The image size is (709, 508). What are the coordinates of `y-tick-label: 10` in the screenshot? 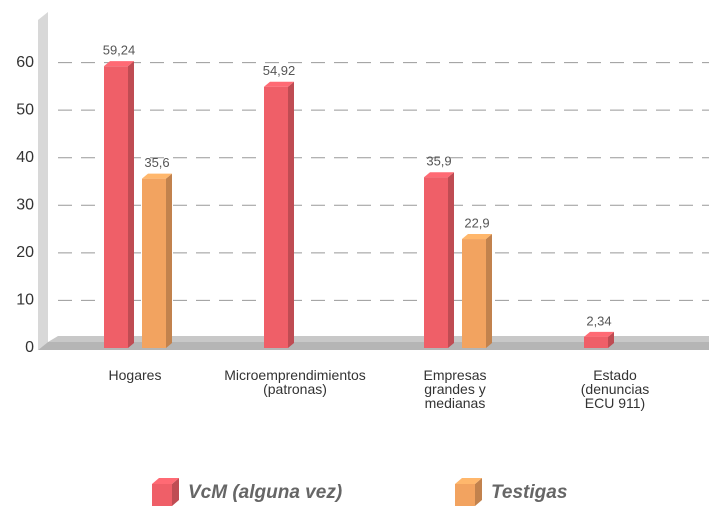 It's located at (25, 300).